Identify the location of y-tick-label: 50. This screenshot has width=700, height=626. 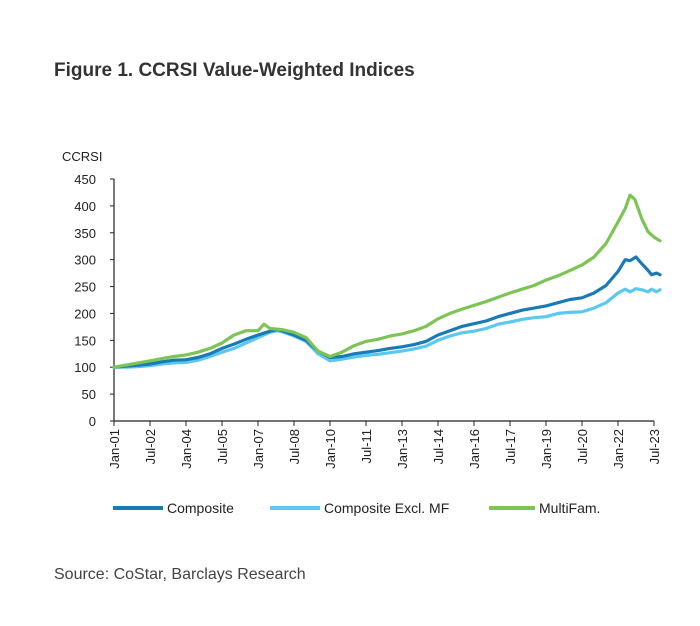
(89, 394).